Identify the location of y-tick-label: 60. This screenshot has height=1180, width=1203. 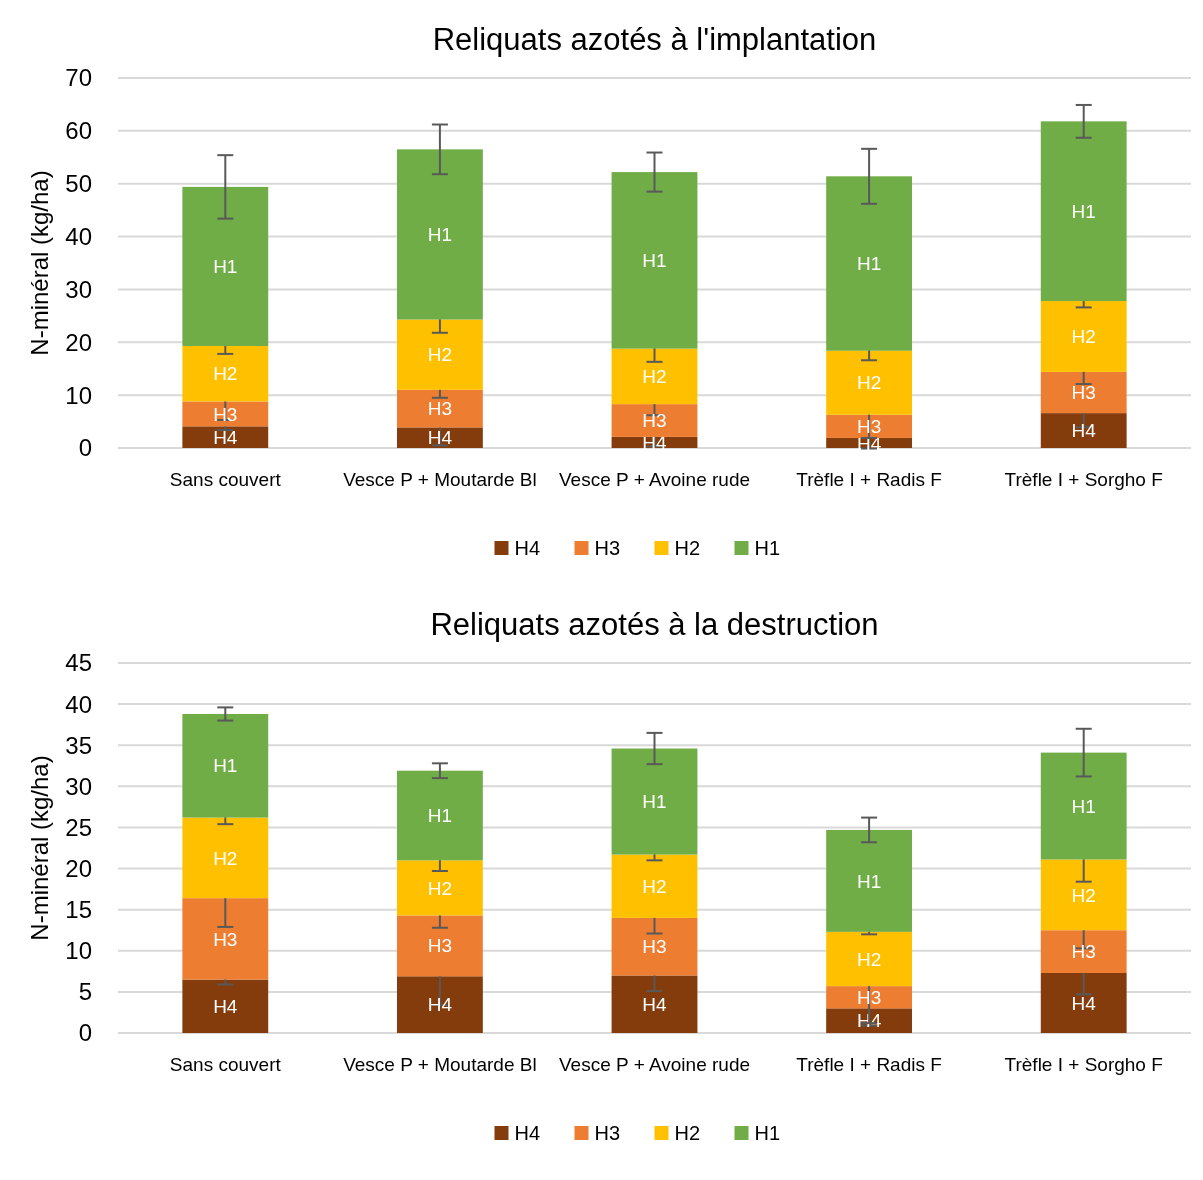
(78, 131).